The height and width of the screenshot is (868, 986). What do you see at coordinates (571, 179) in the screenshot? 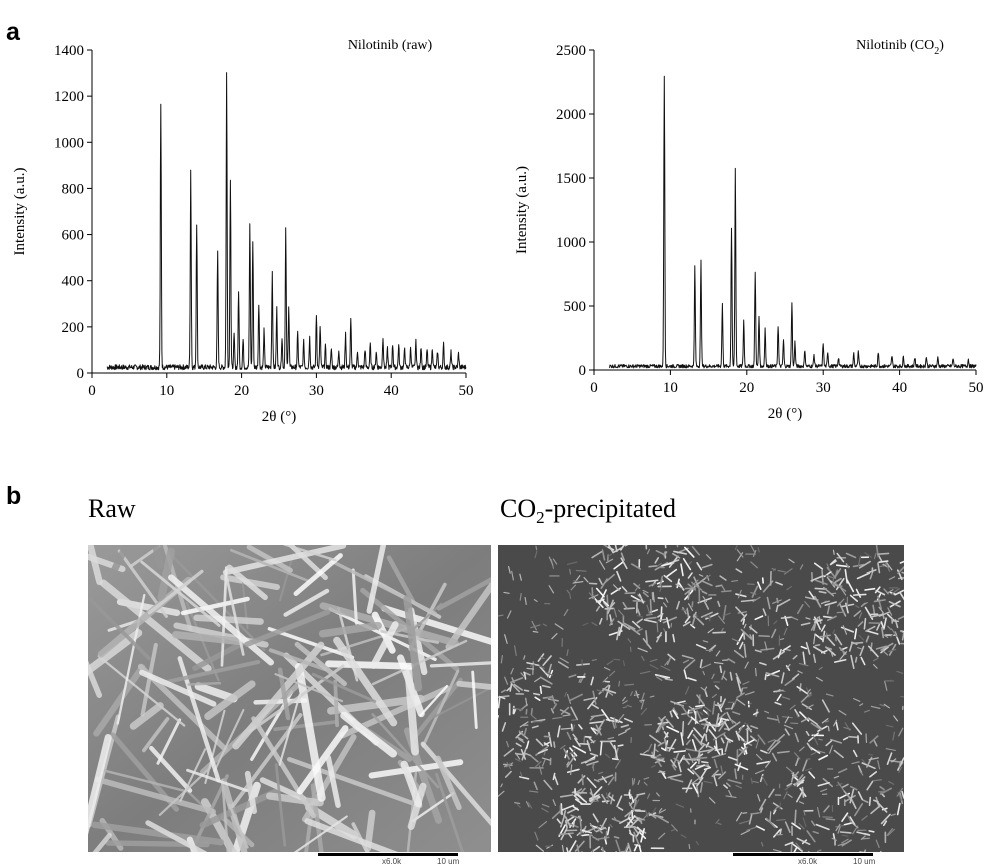
I see `y-tick-label: 1500` at bounding box center [571, 179].